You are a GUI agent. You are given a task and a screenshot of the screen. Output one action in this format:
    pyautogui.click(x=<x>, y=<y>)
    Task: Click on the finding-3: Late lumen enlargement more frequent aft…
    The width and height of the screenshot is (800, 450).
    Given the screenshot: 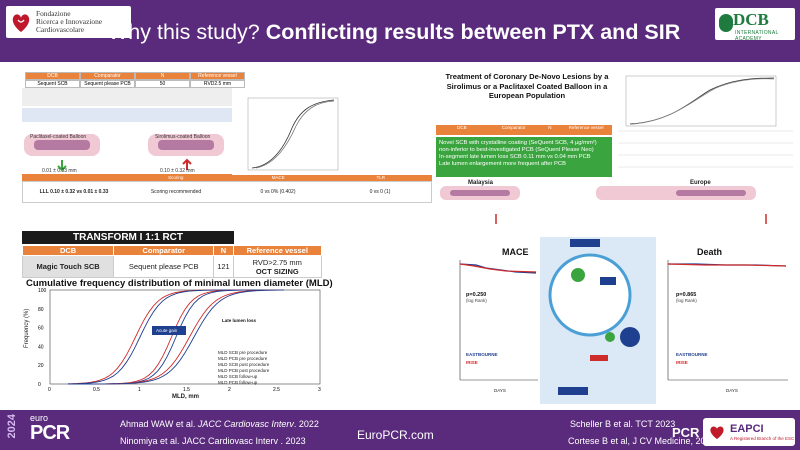 What is the action you would take?
    pyautogui.click(x=502, y=164)
    